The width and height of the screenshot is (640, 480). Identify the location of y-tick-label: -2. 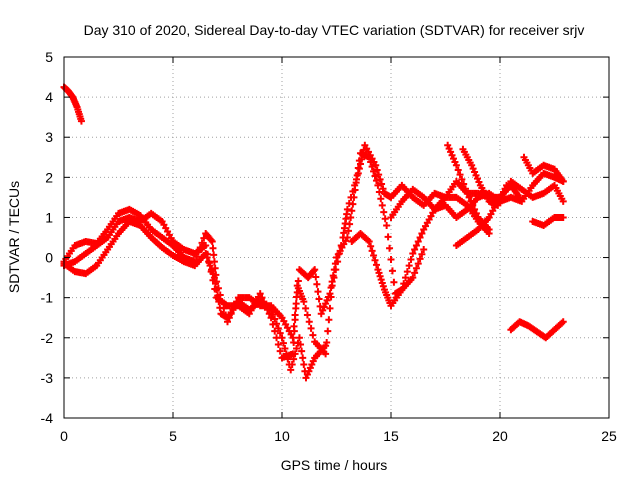
(47, 338).